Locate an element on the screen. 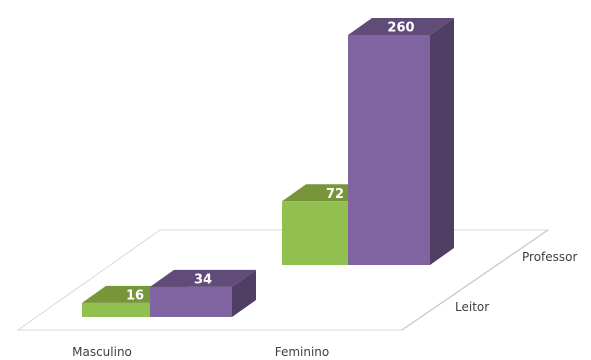  data-label: 34 is located at coordinates (203, 279).